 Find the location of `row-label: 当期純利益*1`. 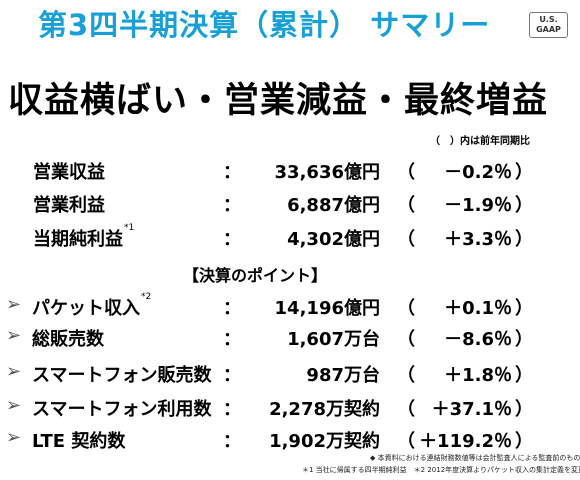

row-label: 当期純利益*1 is located at coordinates (84, 236).